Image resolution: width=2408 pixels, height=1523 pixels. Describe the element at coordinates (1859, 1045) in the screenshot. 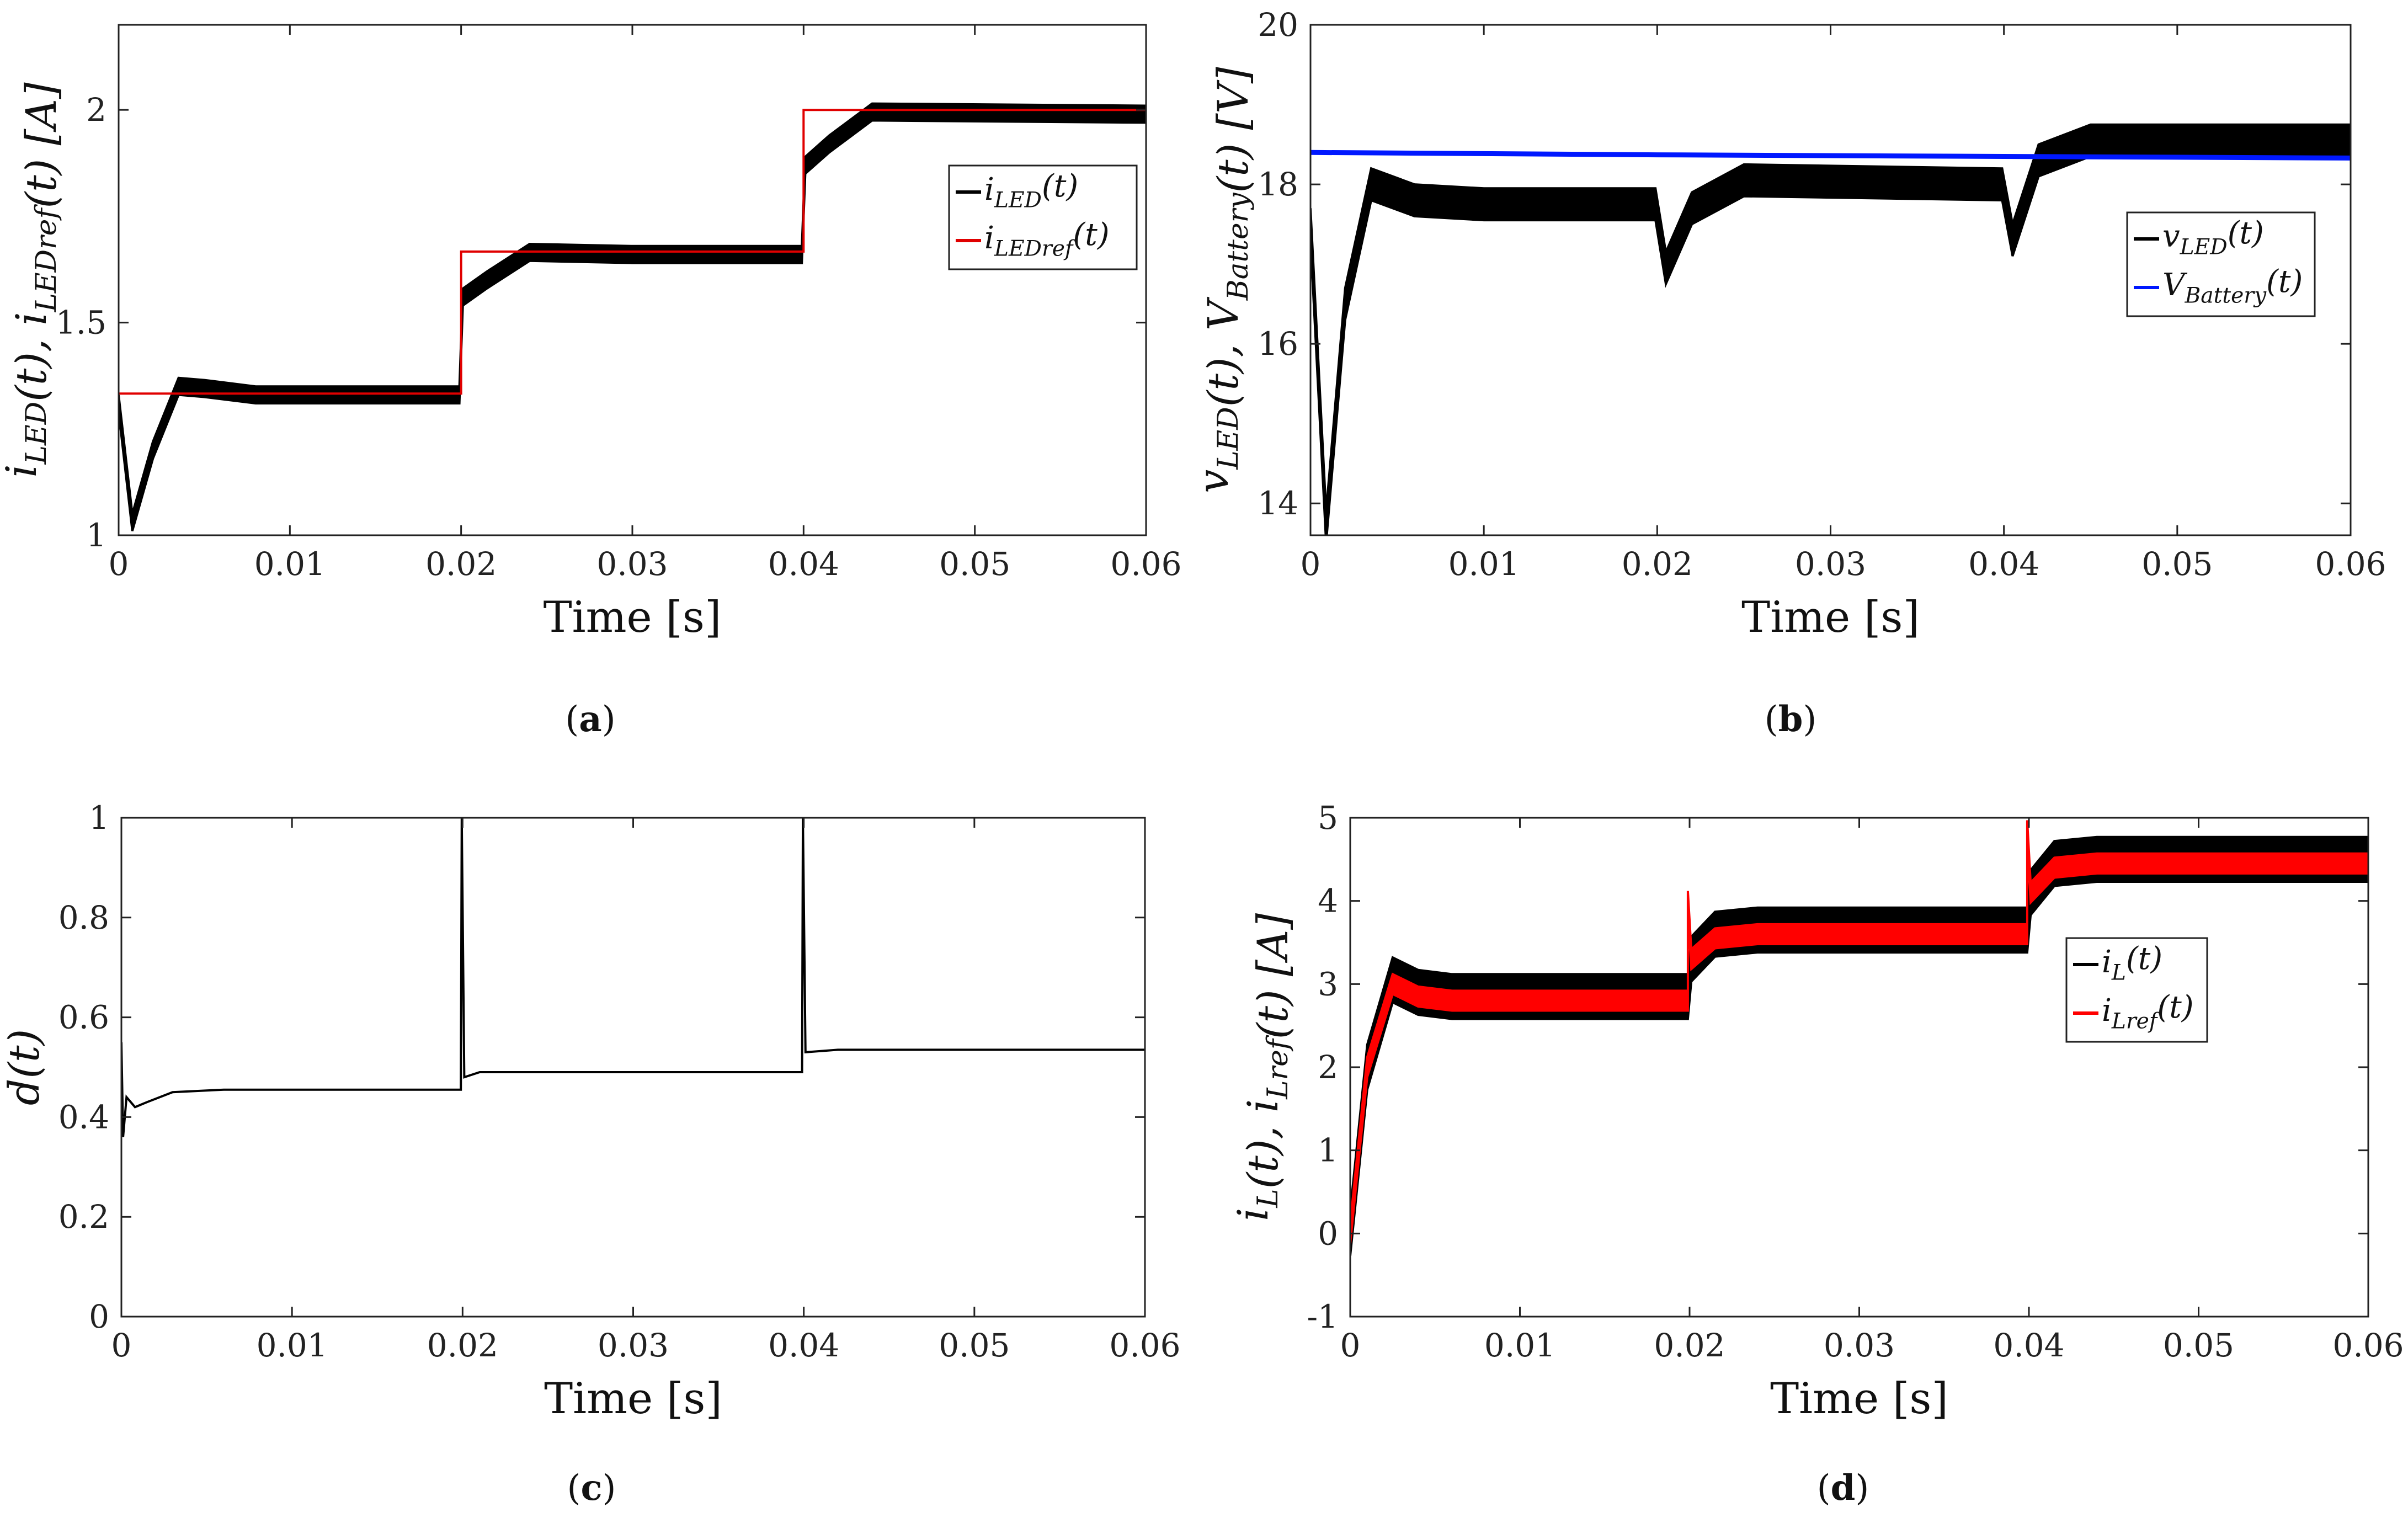

I see `series-d-0-band` at that location.